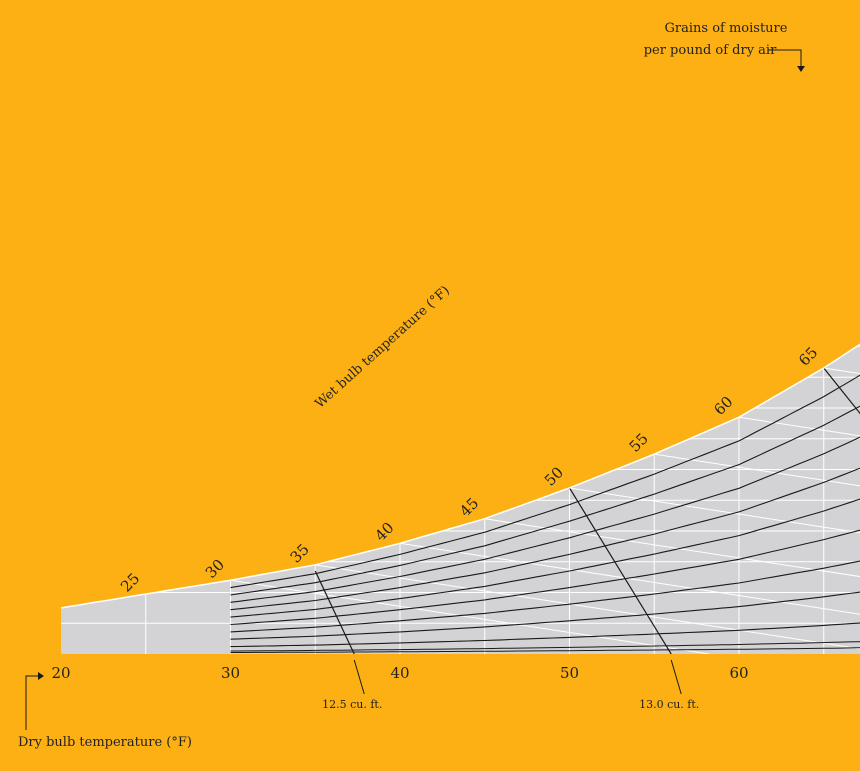 Image resolution: width=860 pixels, height=771 pixels. I want to click on x-axis-arrow, so click(34, 703).